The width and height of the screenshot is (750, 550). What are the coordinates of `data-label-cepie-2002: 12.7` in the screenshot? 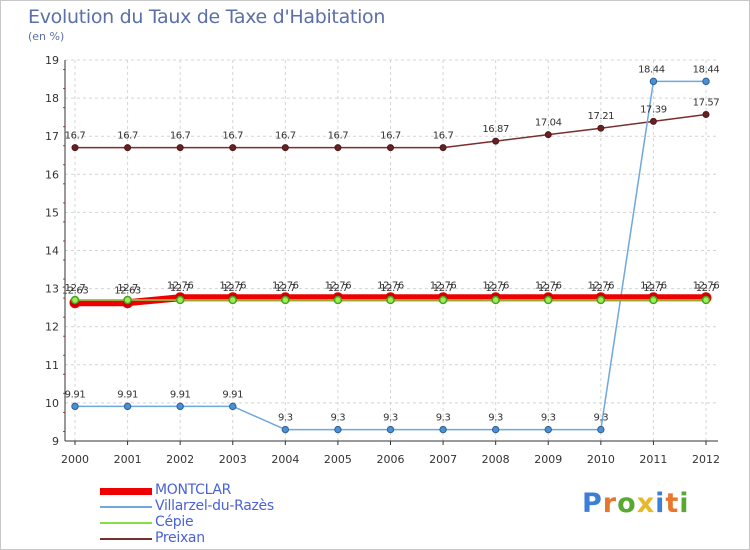 It's located at (180, 288).